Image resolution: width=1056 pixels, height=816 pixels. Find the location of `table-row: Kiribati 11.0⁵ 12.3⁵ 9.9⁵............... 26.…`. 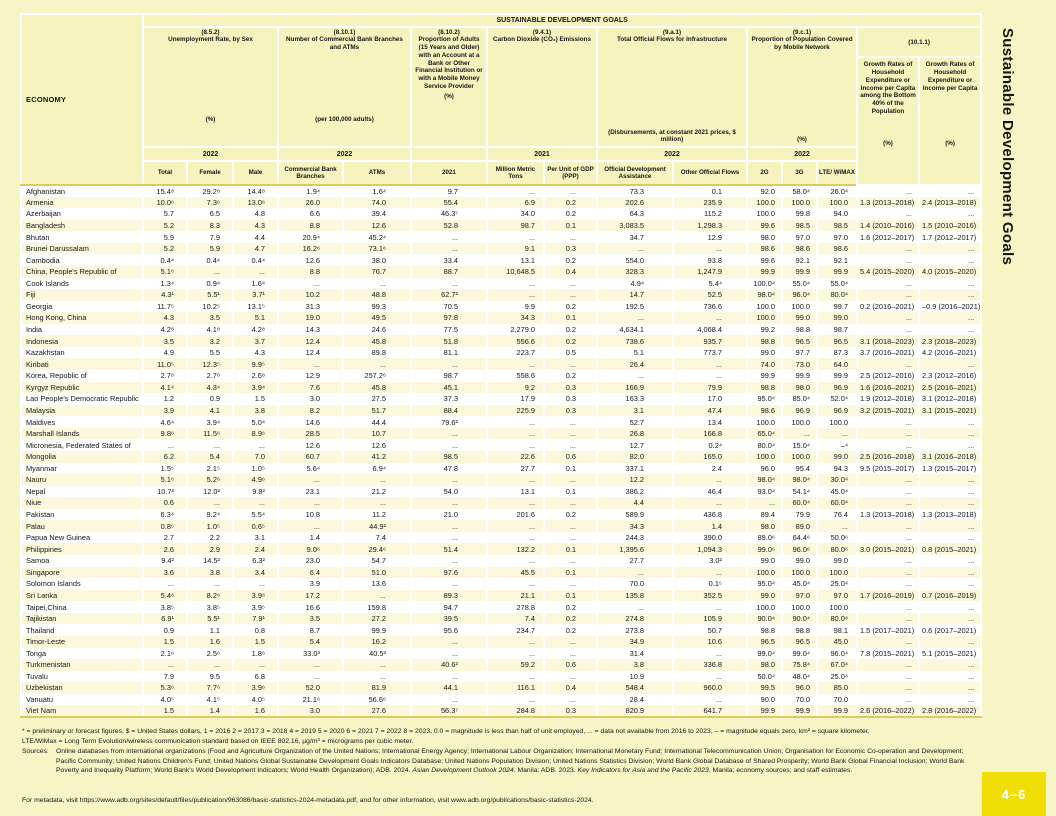

table-row: Kiribati 11.0⁵ 12.3⁵ 9.9⁵............... 26.… is located at coordinates (501, 364).